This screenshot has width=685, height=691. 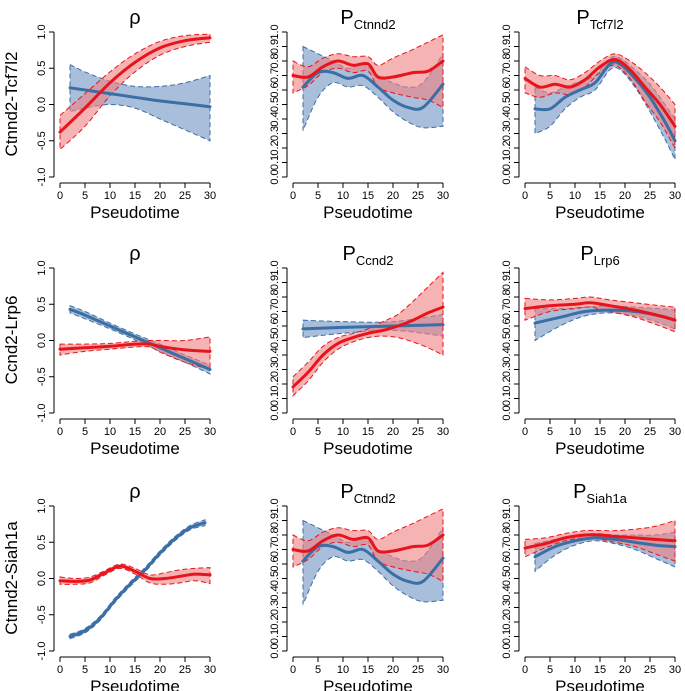 What do you see at coordinates (607, 260) in the screenshot?
I see `panel-title-sub: Lrp6` at bounding box center [607, 260].